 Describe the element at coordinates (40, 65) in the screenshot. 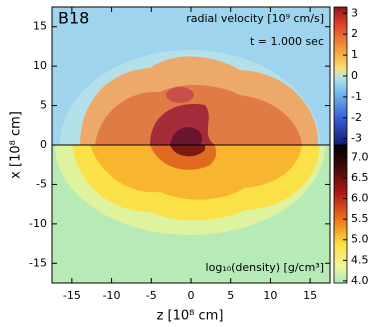

I see `y-tick-label: 10` at that location.